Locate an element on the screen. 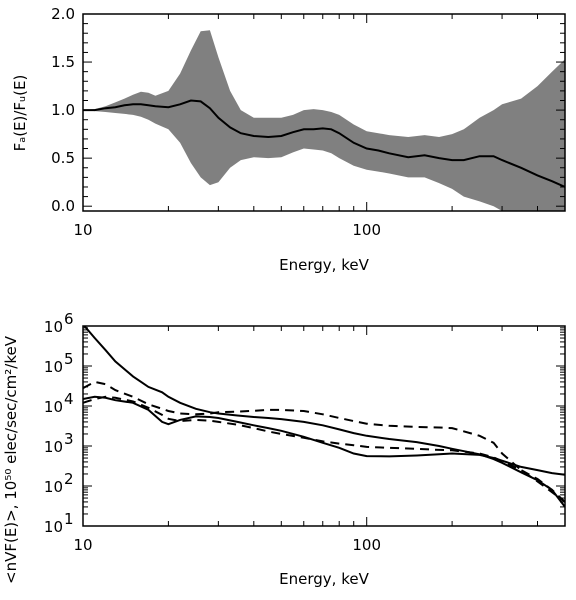  spectrum-y-axis-label: <nVF(E)>, 10⁵⁰ elec/sec/cm²/keV is located at coordinates (11, 459).